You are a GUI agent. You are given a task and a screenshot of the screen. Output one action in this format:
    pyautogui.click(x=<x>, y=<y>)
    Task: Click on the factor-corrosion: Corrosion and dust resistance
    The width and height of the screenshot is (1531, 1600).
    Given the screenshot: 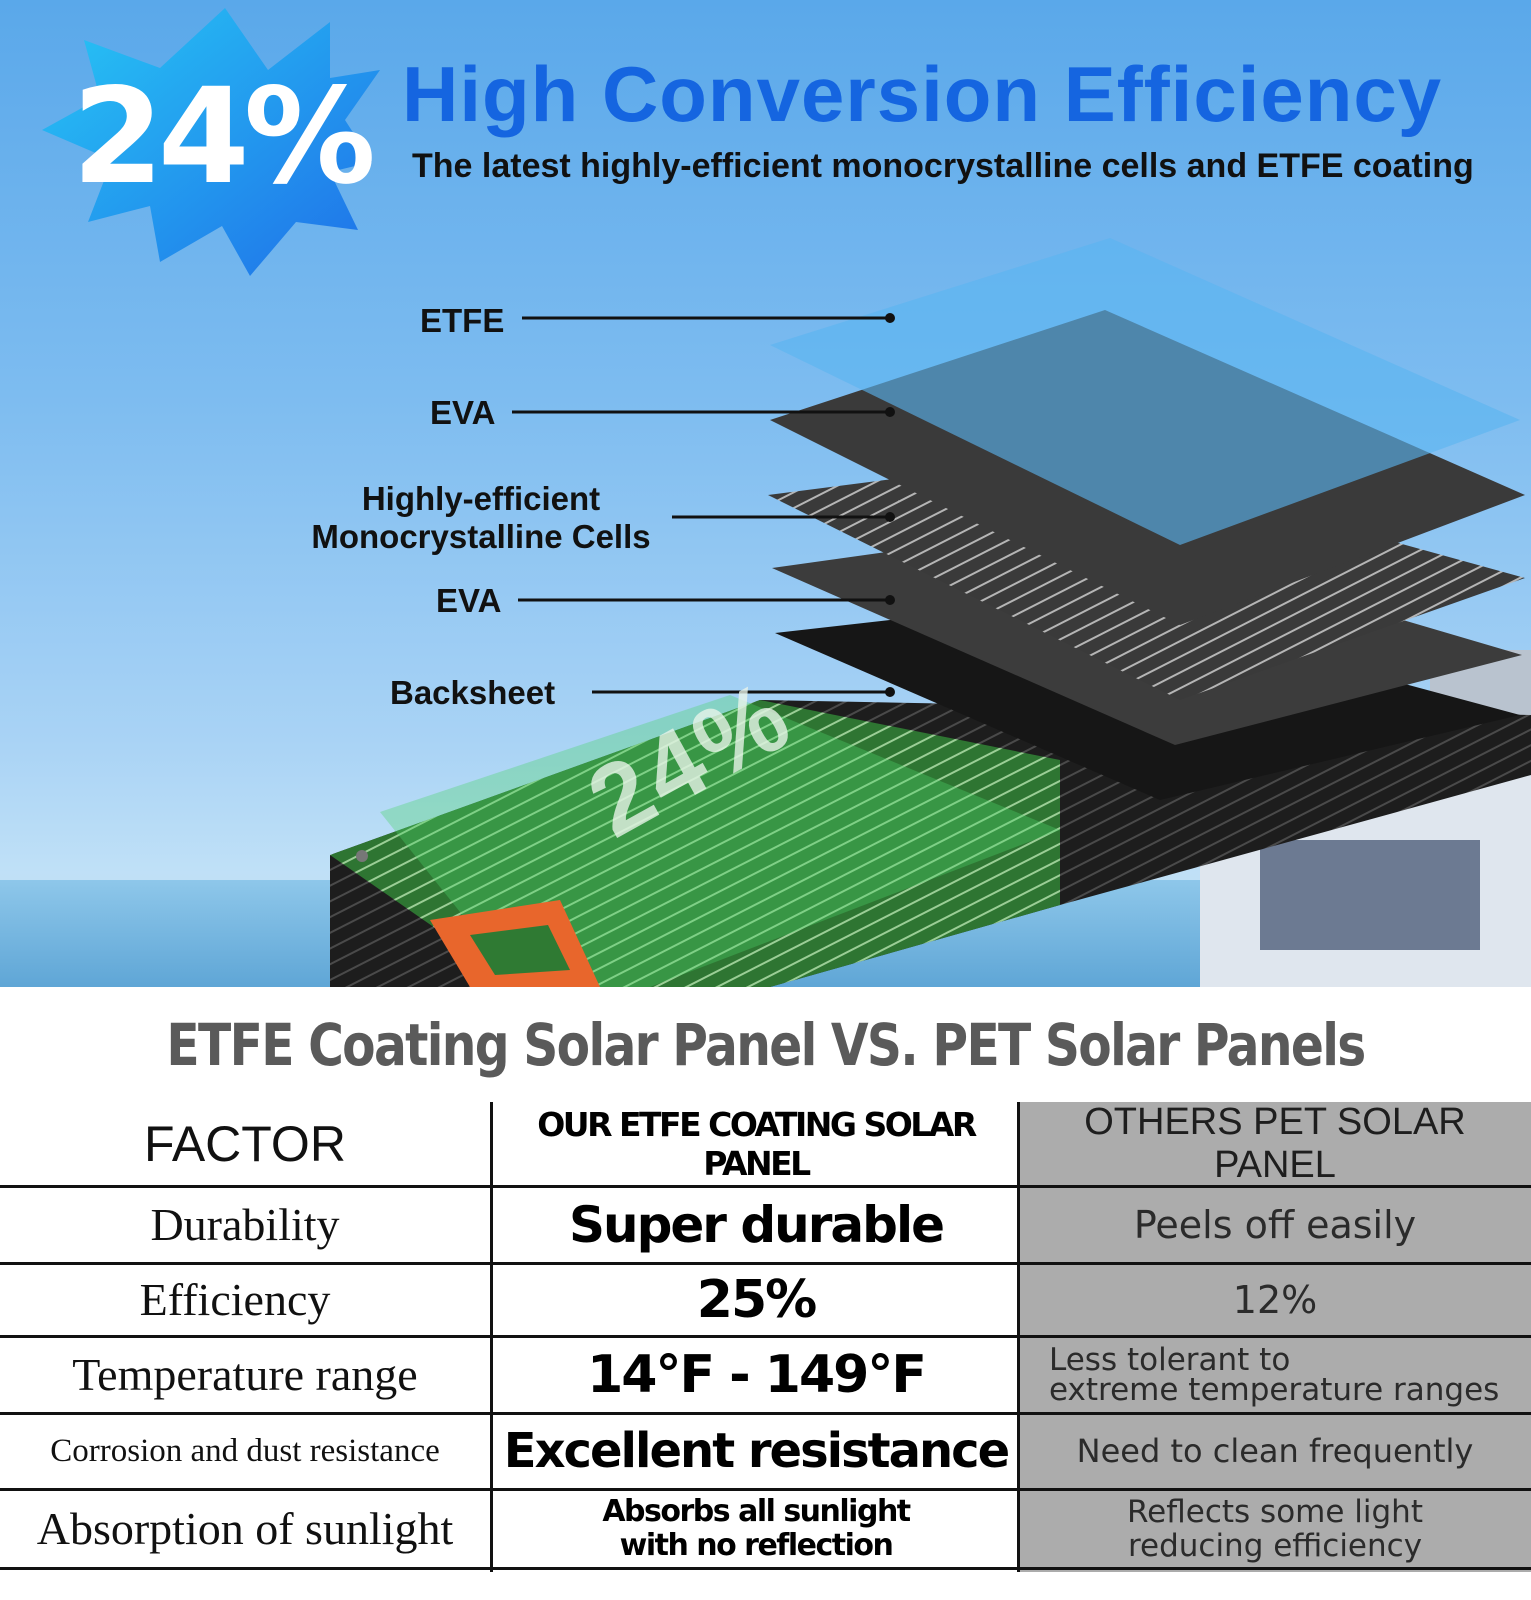 What is the action you would take?
    pyautogui.click(x=245, y=1450)
    